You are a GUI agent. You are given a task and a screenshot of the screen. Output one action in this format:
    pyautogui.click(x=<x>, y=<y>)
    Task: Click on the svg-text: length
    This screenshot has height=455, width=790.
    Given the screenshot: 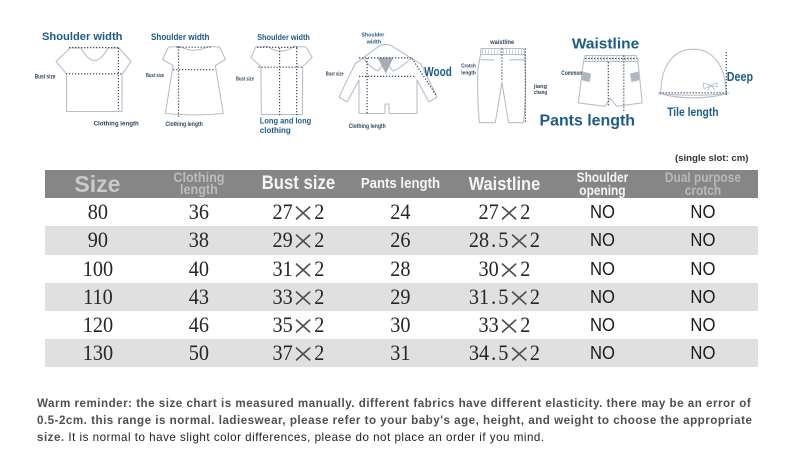 What is the action you would take?
    pyautogui.click(x=468, y=74)
    